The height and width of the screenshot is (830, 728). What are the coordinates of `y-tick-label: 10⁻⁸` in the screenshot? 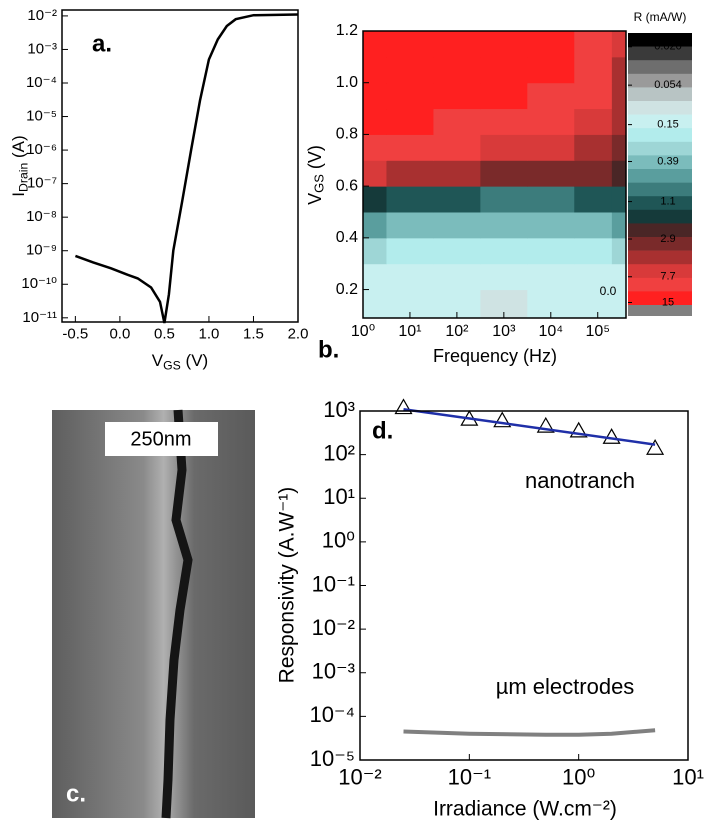 It's located at (41, 216).